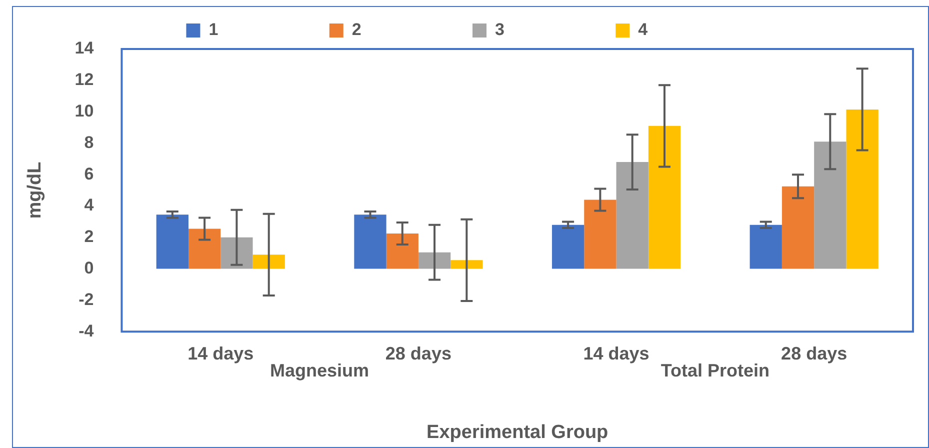 The width and height of the screenshot is (929, 448). I want to click on y-tick-label: 6, so click(89, 174).